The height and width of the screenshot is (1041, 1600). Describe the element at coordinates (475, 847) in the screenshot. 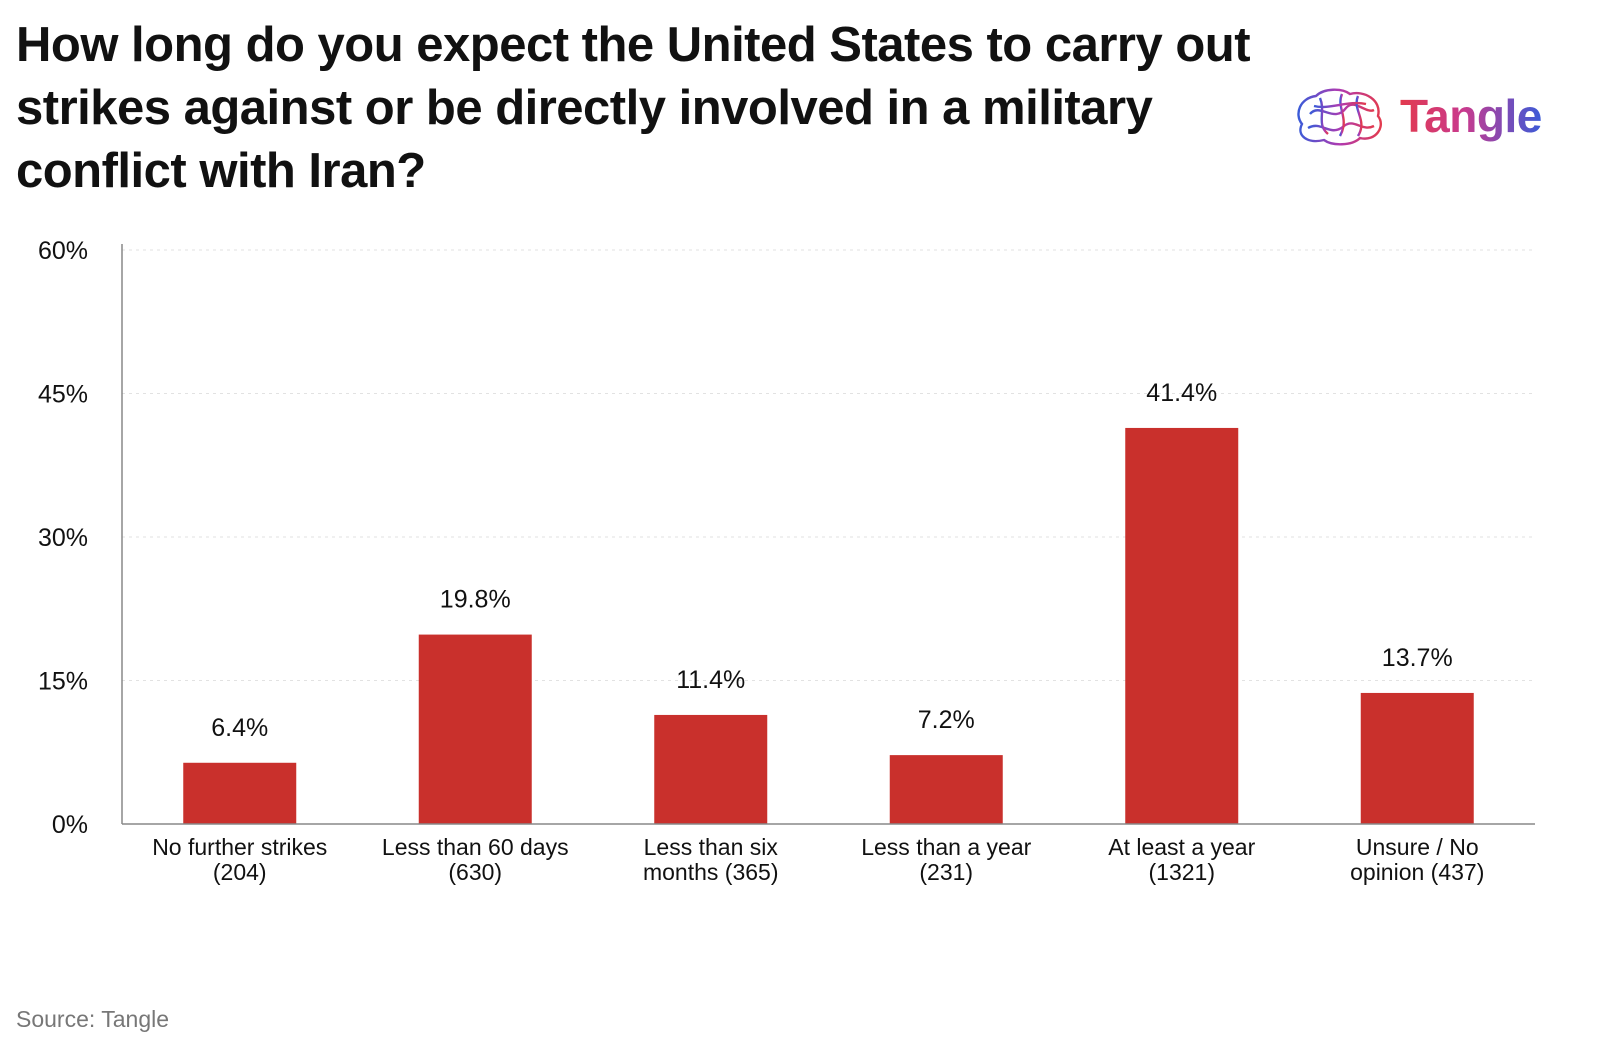

I see `x-tick-label-line: Less than 60 days` at that location.